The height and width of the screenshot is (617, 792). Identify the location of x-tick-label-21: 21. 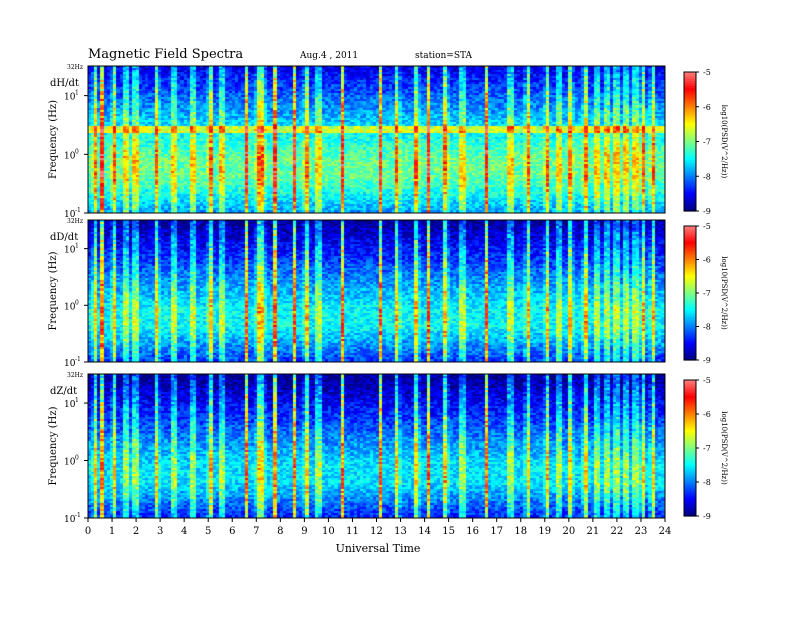
(593, 531).